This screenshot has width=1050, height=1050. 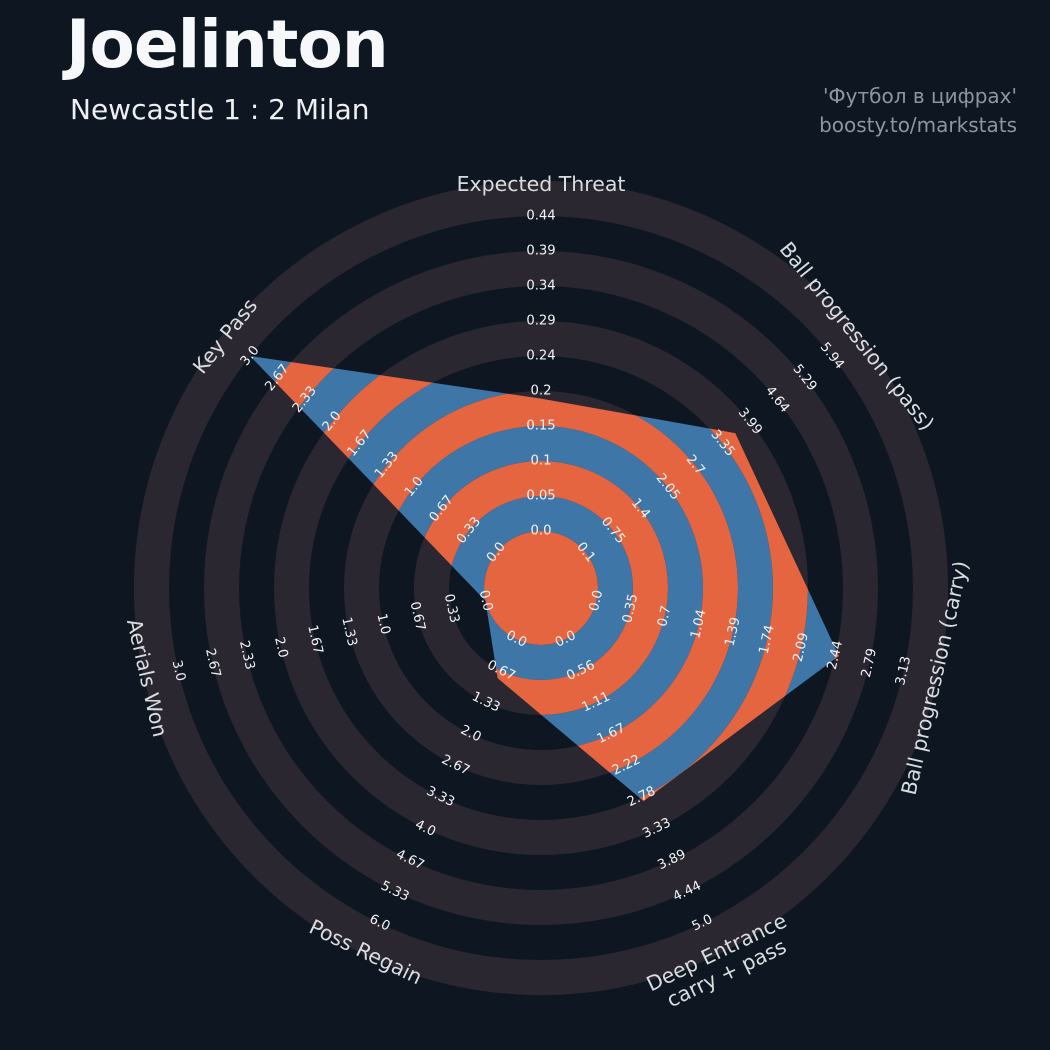 I want to click on center-circle, so click(x=541, y=588).